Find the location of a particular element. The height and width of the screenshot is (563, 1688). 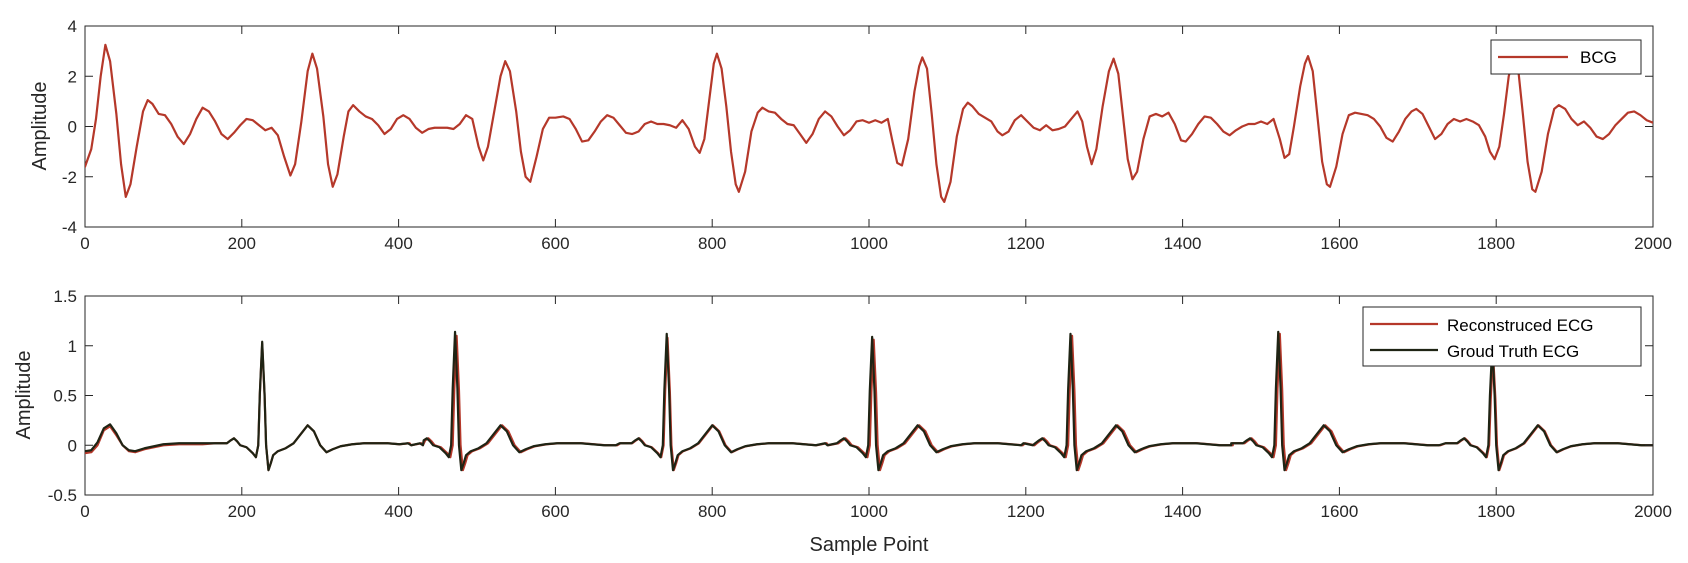

bcg-x-tick-label: 600 is located at coordinates (555, 243).